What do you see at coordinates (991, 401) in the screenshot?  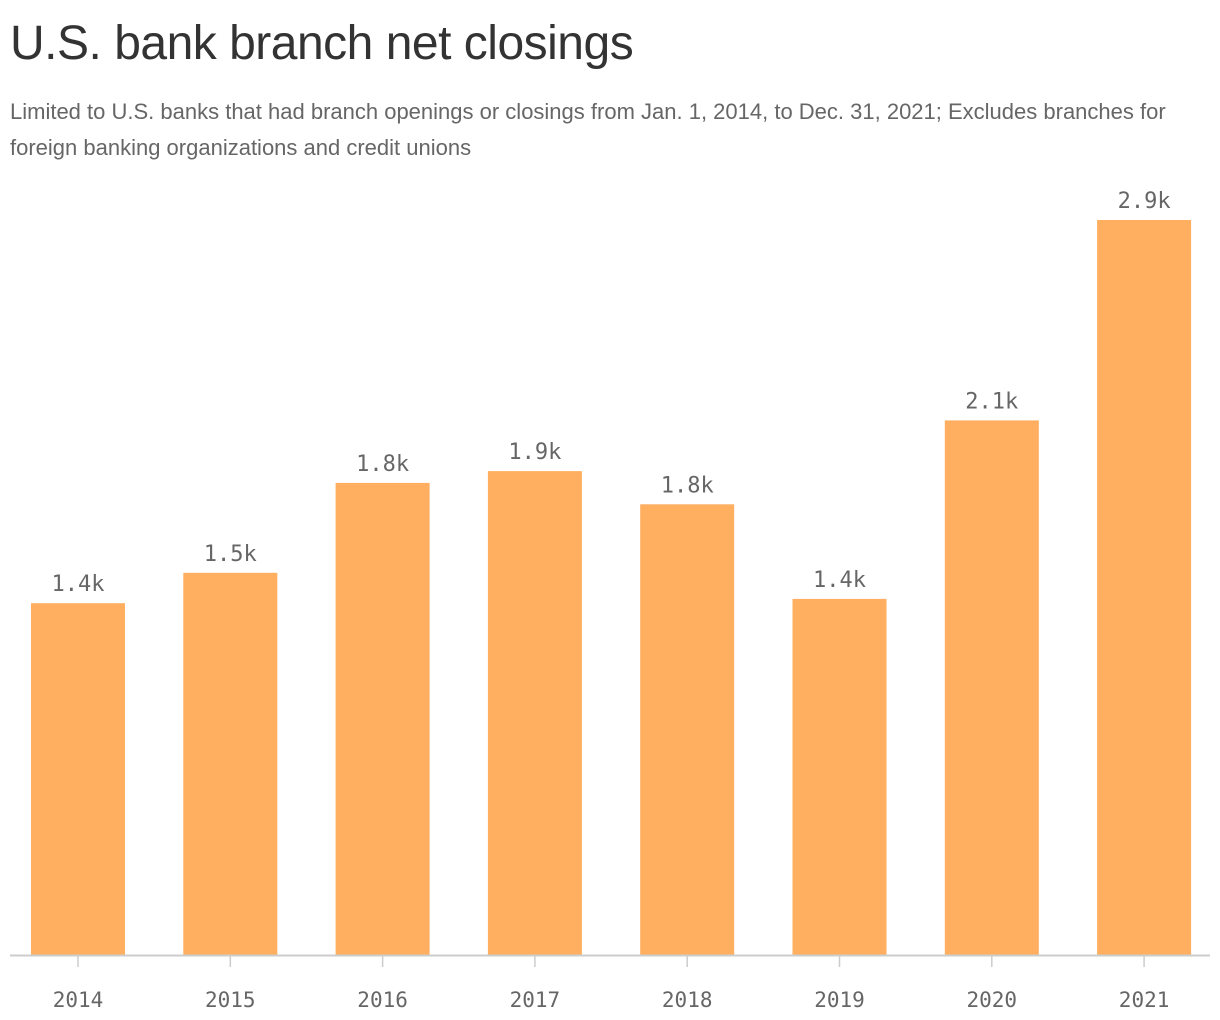 I see `value-label-2020: 2.1k` at bounding box center [991, 401].